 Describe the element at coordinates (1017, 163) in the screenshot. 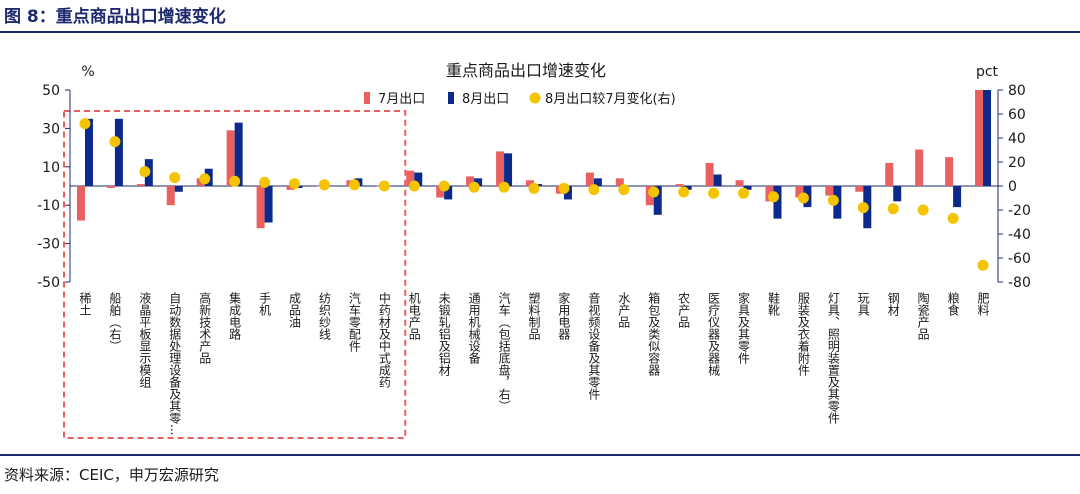

I see `right-axis-tick-label: 20` at that location.